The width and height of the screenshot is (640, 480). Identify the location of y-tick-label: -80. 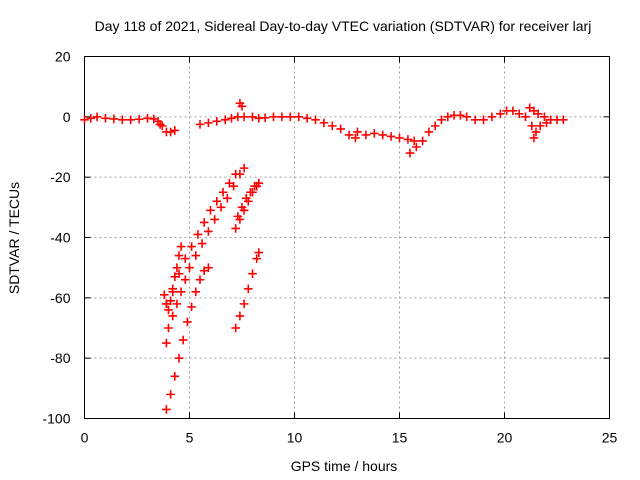
(60, 358).